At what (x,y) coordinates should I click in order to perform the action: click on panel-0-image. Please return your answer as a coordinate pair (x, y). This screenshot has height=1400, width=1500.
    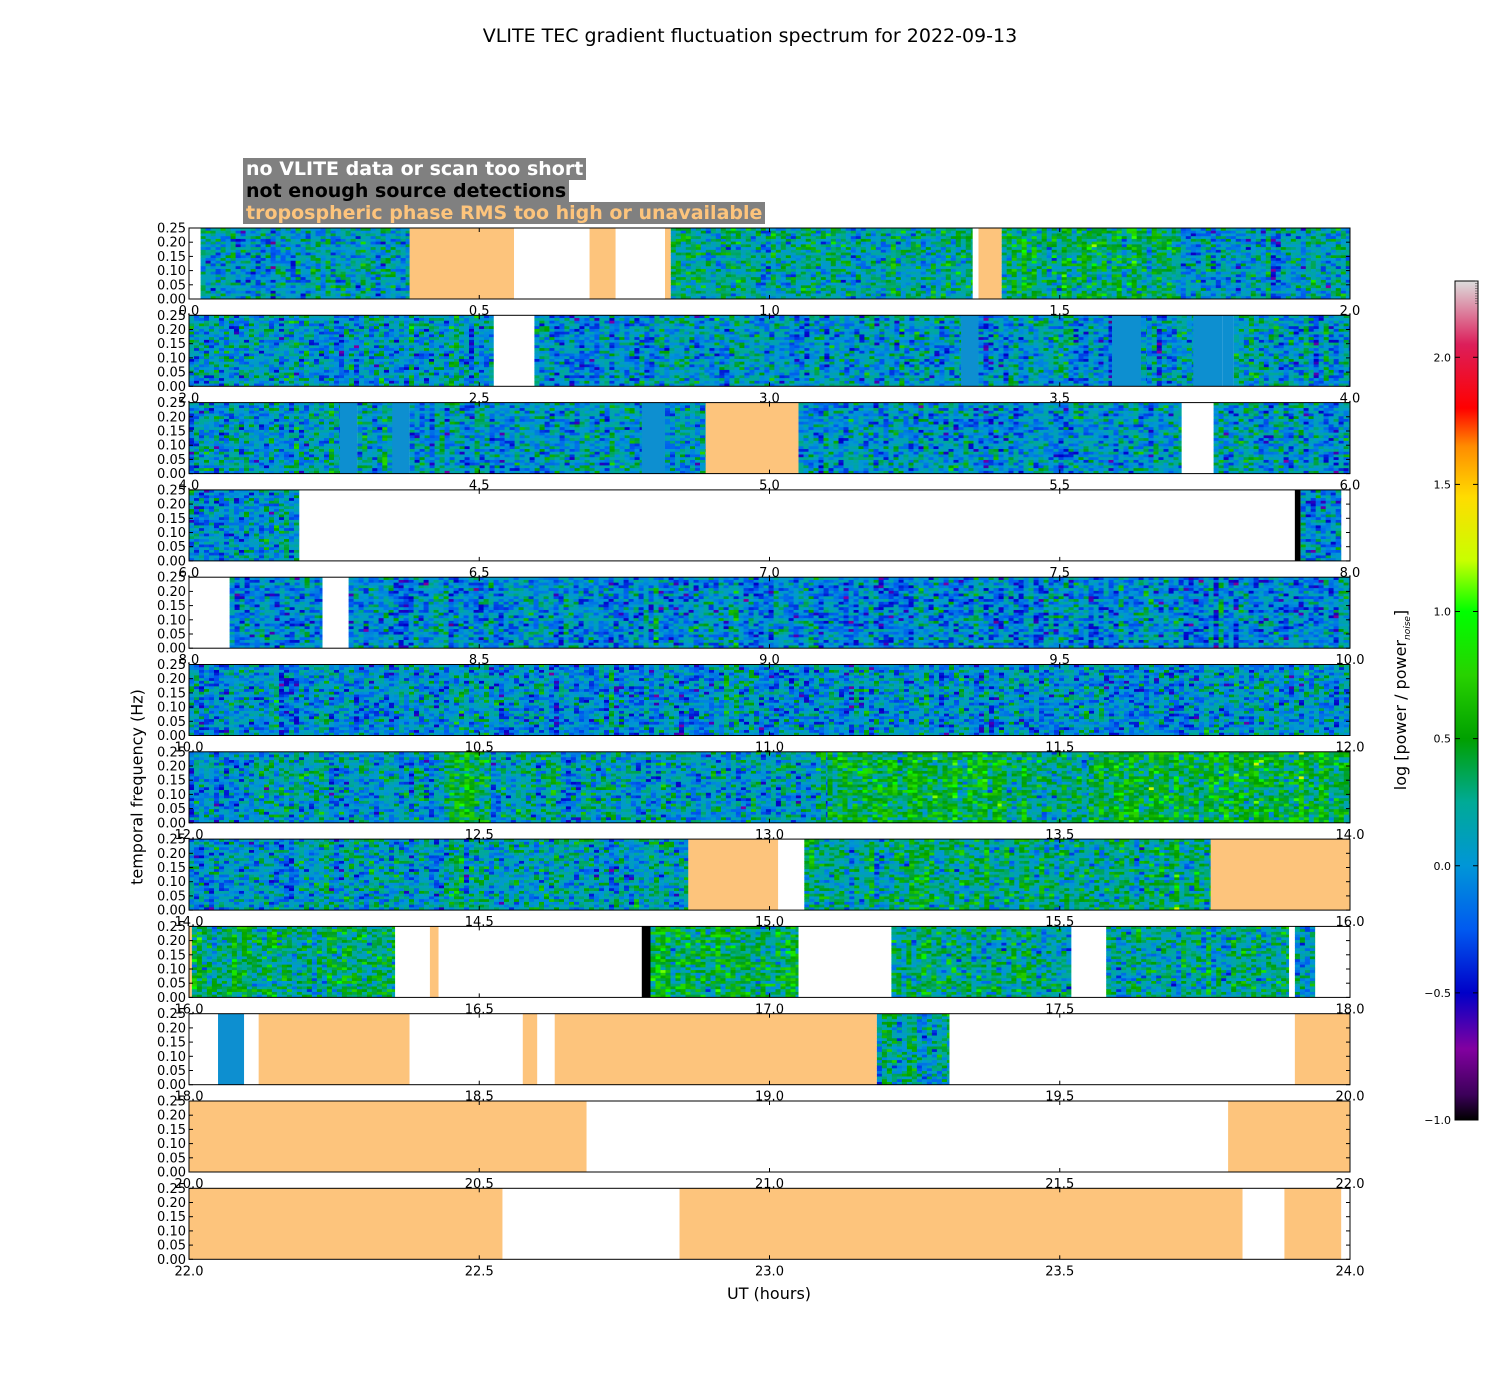
    Looking at the image, I should click on (769, 263).